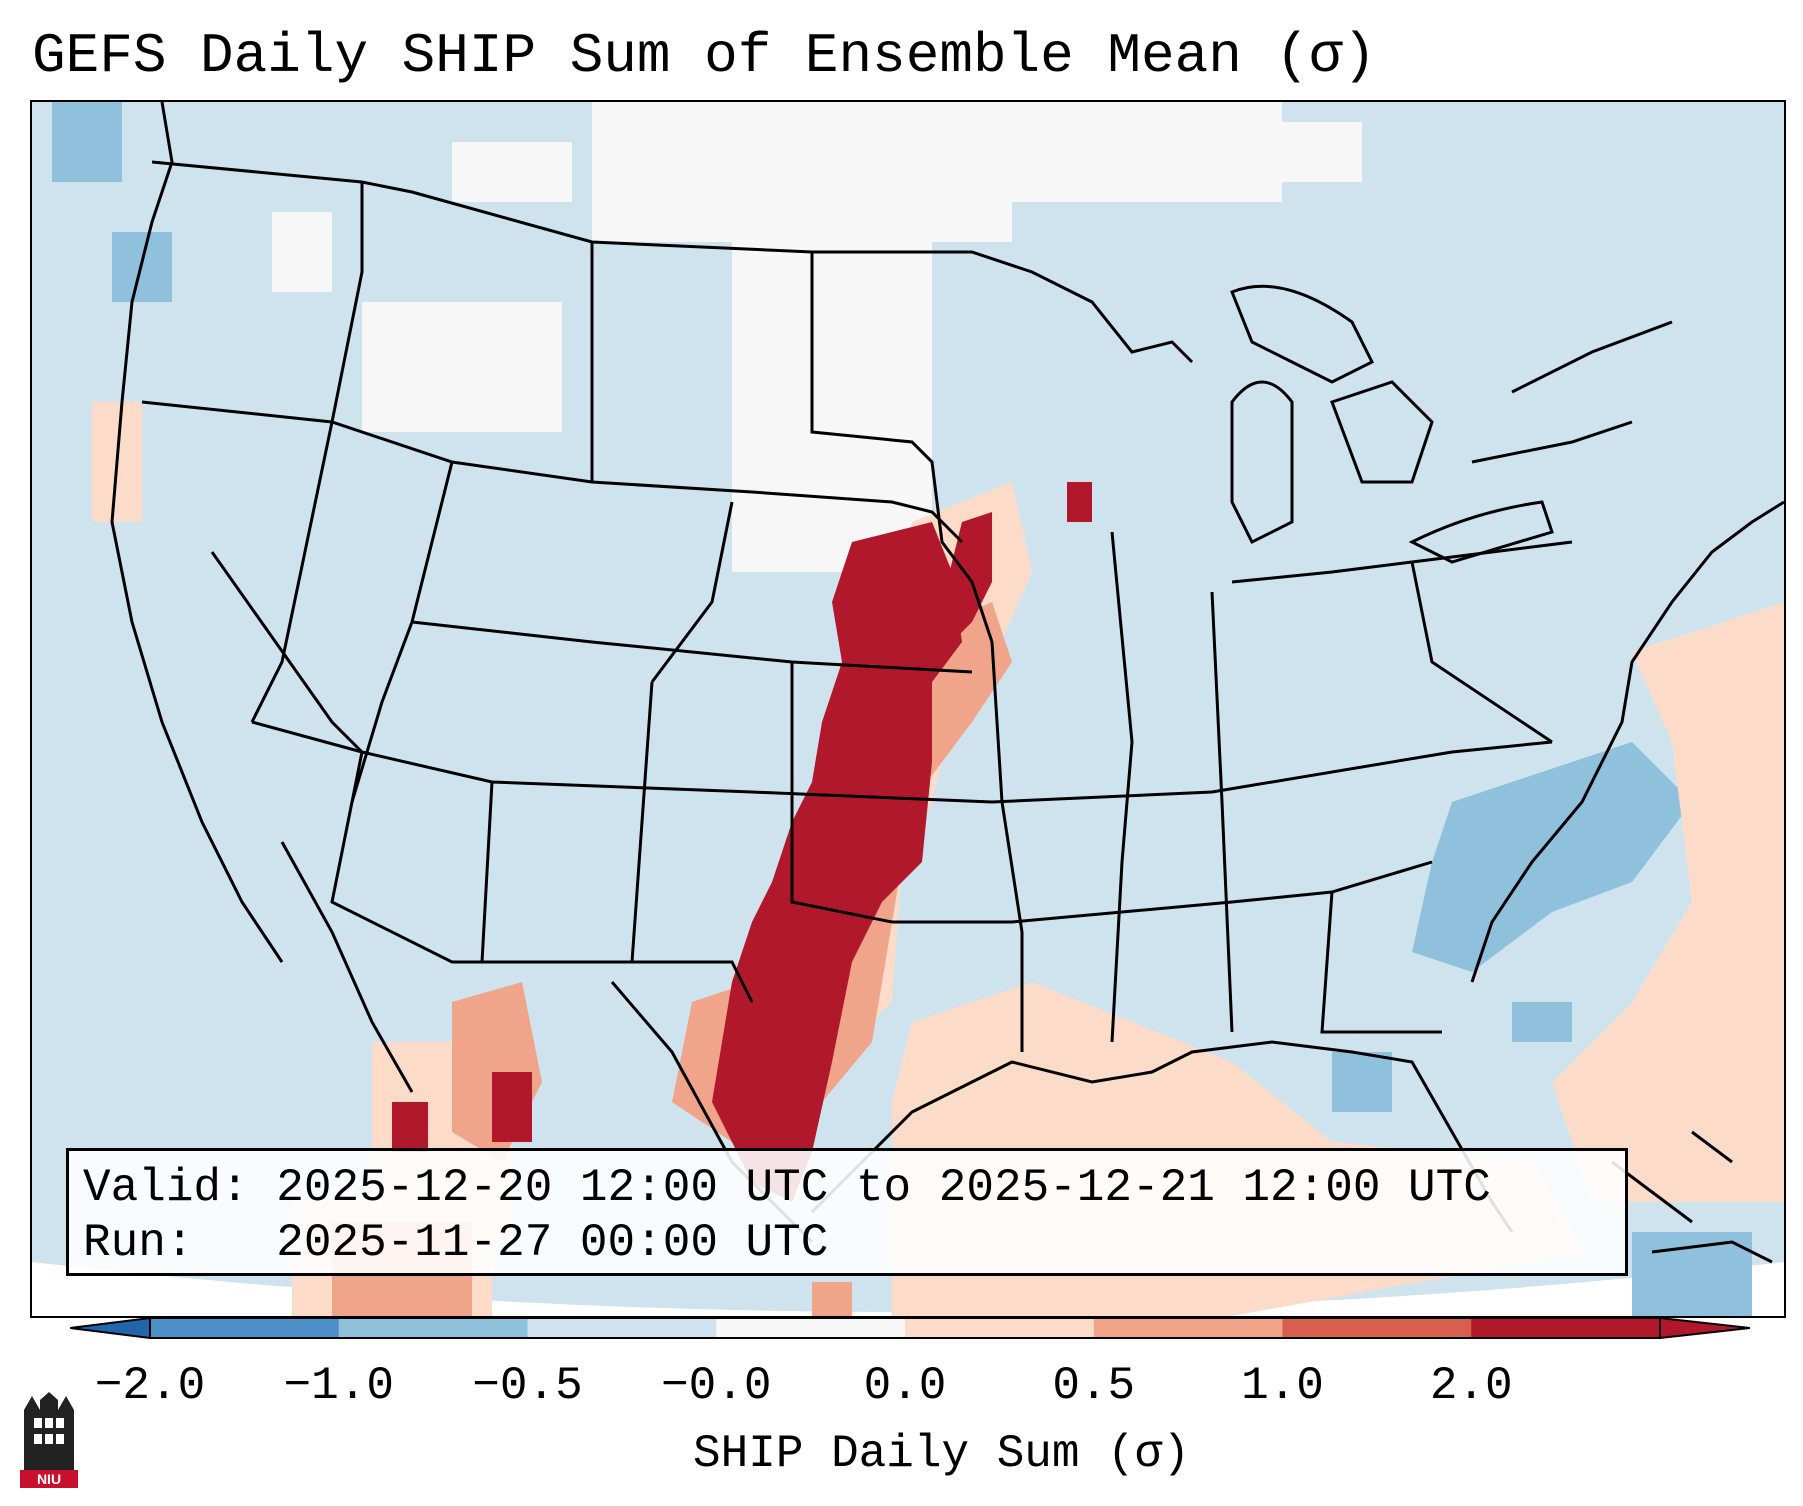 The height and width of the screenshot is (1506, 1803). What do you see at coordinates (941, 1454) in the screenshot?
I see `colorbar-label: SHIP Daily Sum (σ)` at bounding box center [941, 1454].